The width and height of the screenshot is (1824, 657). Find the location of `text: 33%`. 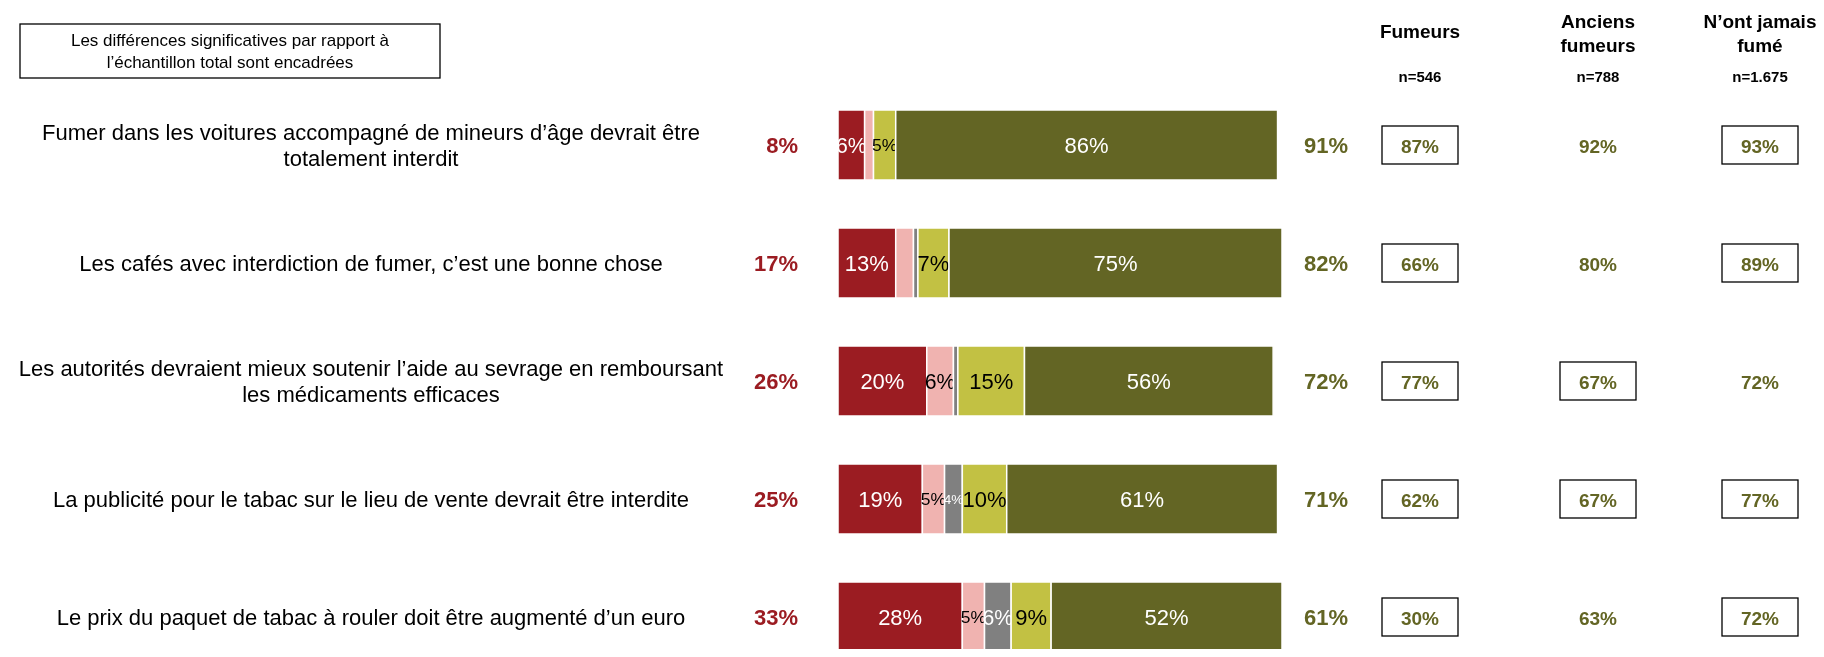

text: 33% is located at coordinates (775, 617).